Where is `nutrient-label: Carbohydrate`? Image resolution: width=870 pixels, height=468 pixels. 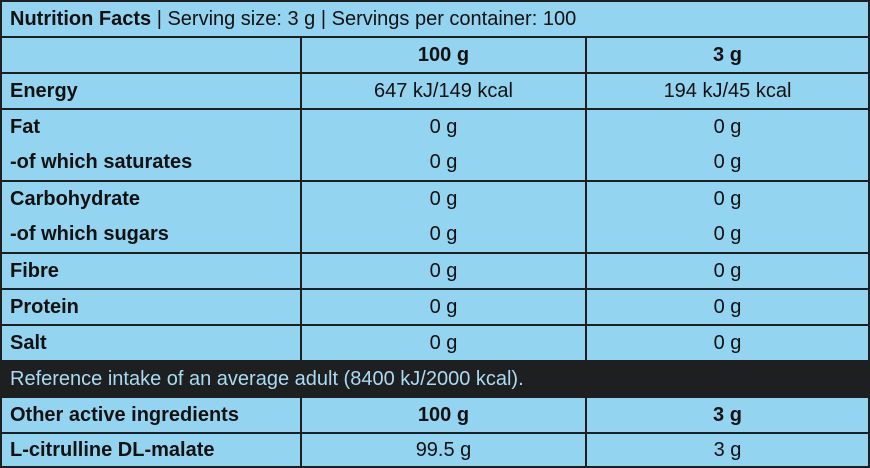
nutrient-label: Carbohydrate is located at coordinates (151, 199).